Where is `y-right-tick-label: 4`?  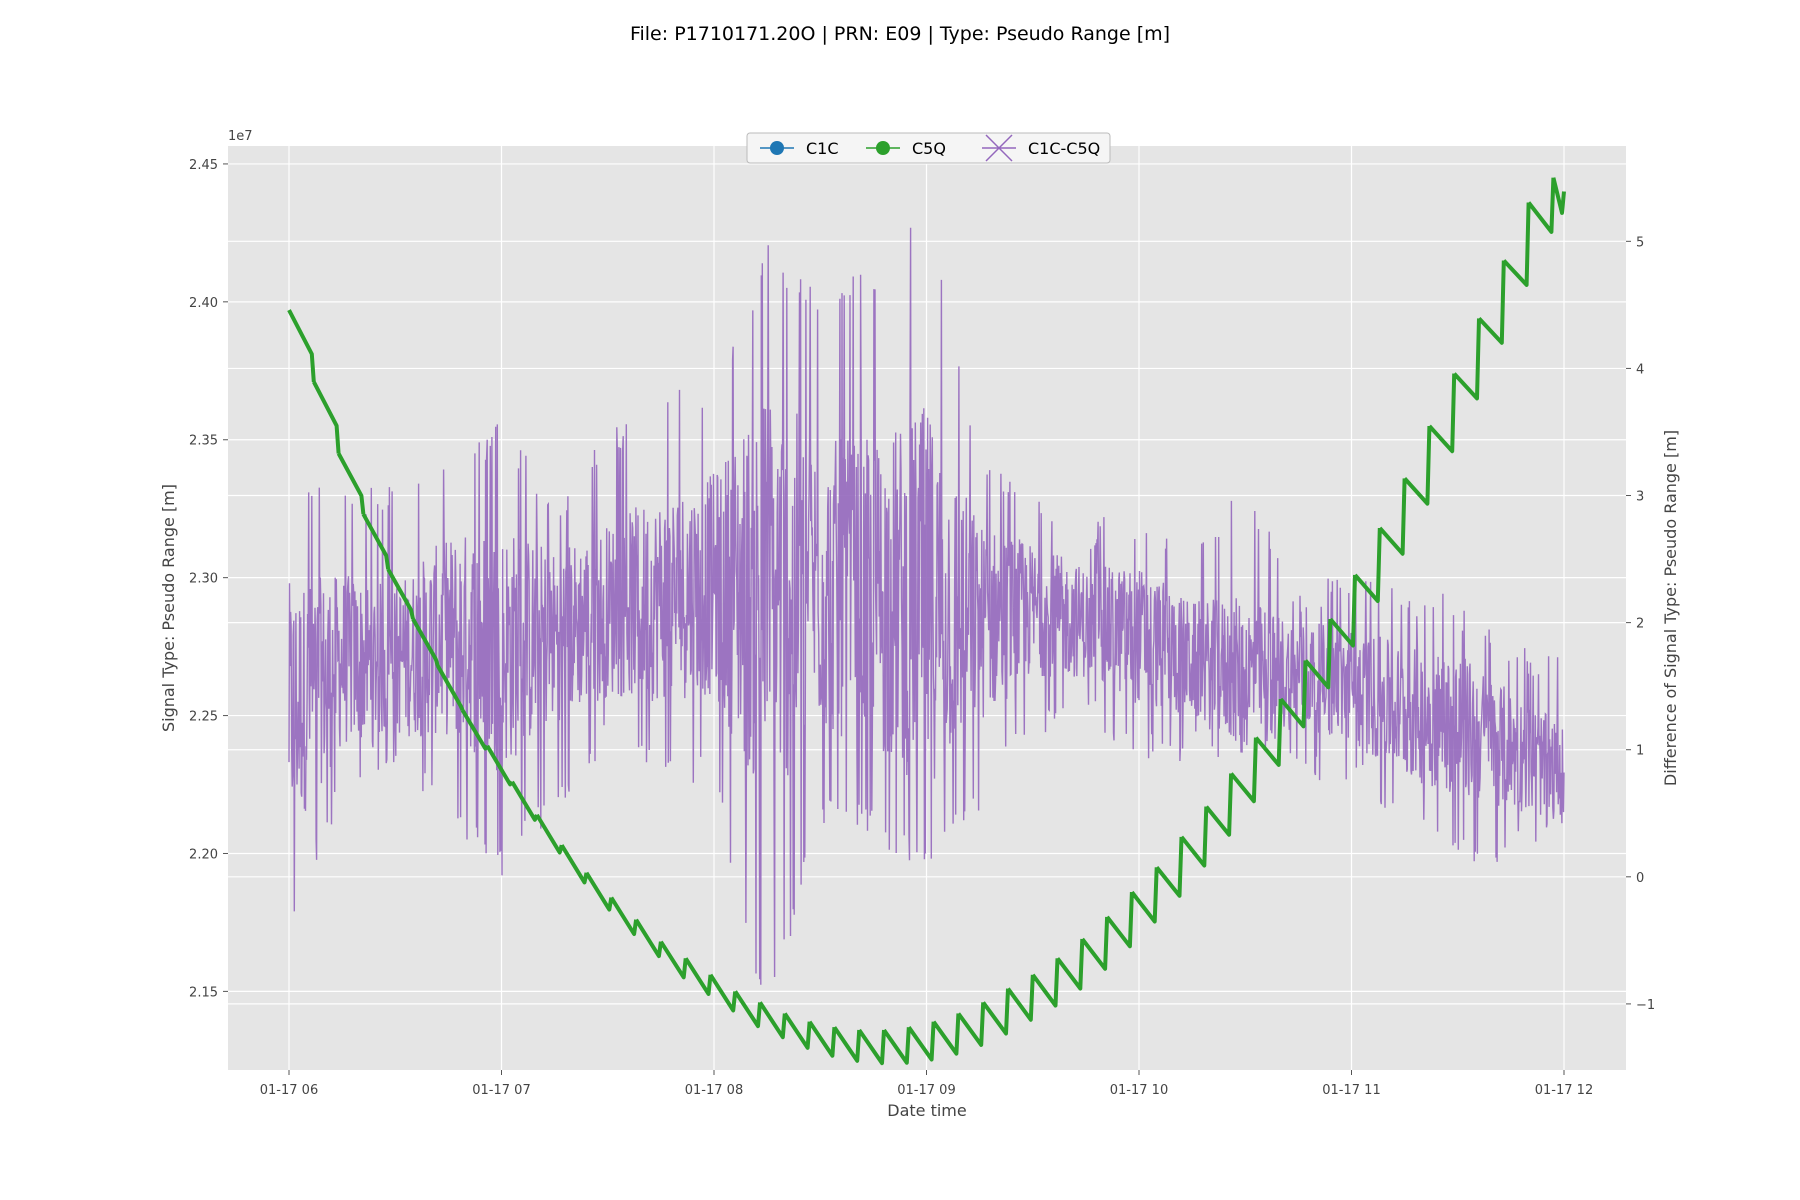 y-right-tick-label: 4 is located at coordinates (1640, 369).